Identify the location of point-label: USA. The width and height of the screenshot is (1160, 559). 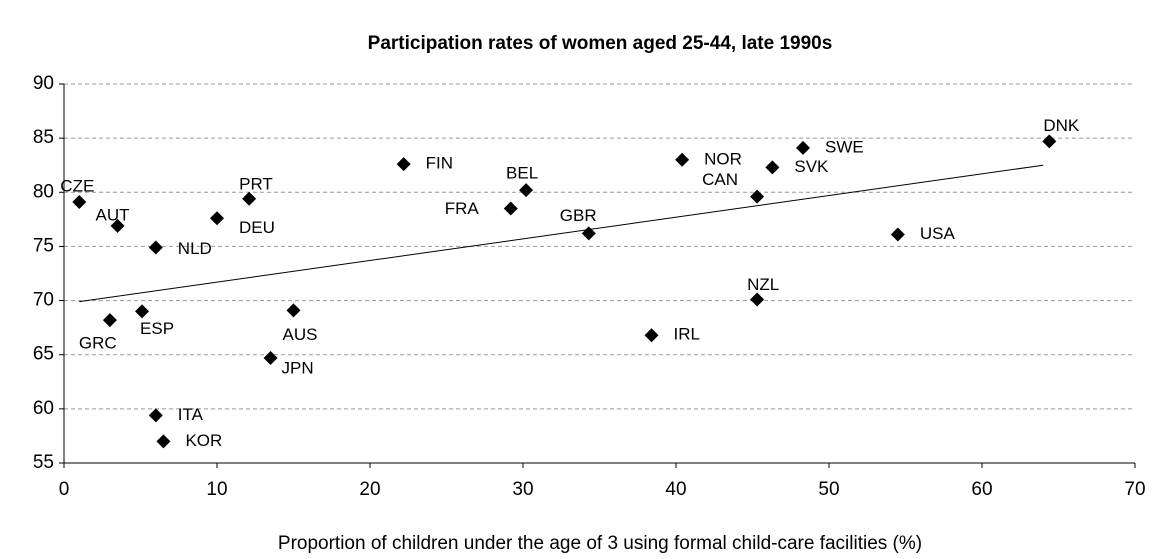
(938, 233).